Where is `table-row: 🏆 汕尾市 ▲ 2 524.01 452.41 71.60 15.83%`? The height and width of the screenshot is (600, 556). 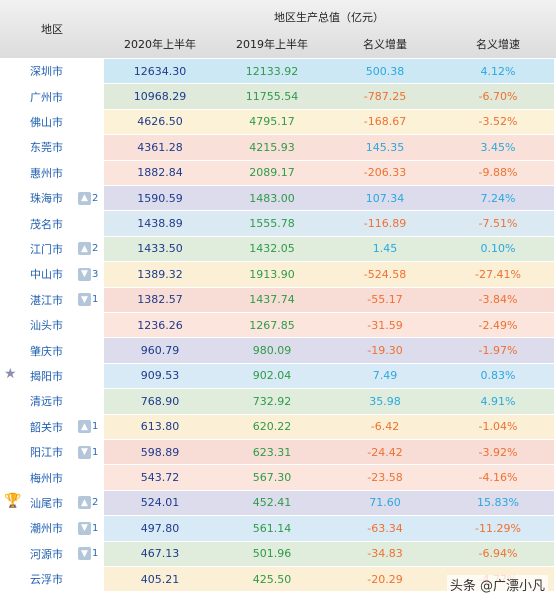 table-row: 🏆 汕尾市 ▲ 2 524.01 452.41 71.60 15.83% is located at coordinates (278, 503).